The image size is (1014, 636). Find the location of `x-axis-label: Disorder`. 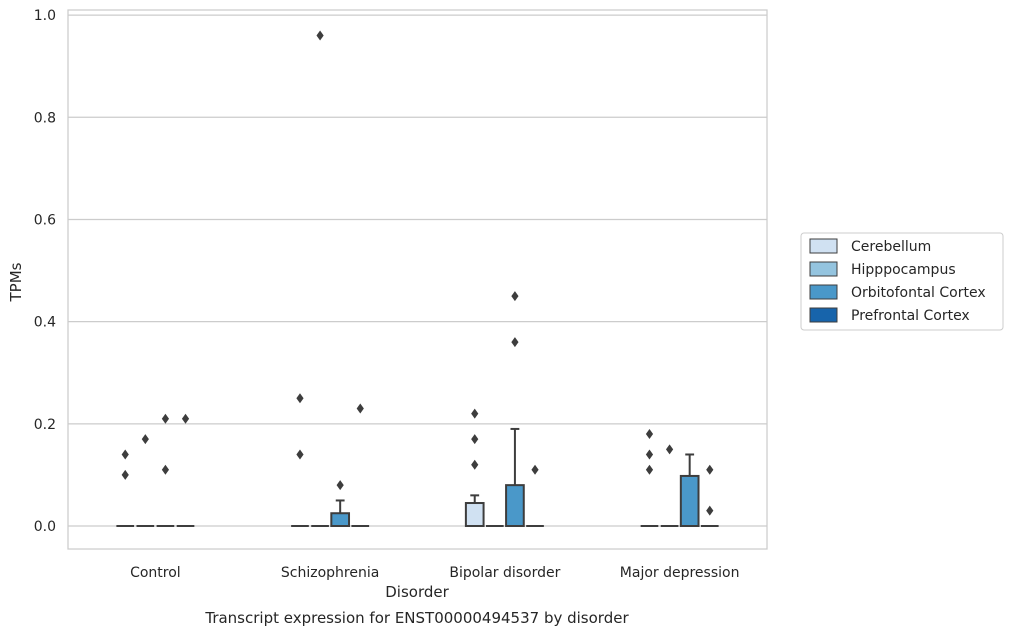

x-axis-label: Disorder is located at coordinates (417, 592).